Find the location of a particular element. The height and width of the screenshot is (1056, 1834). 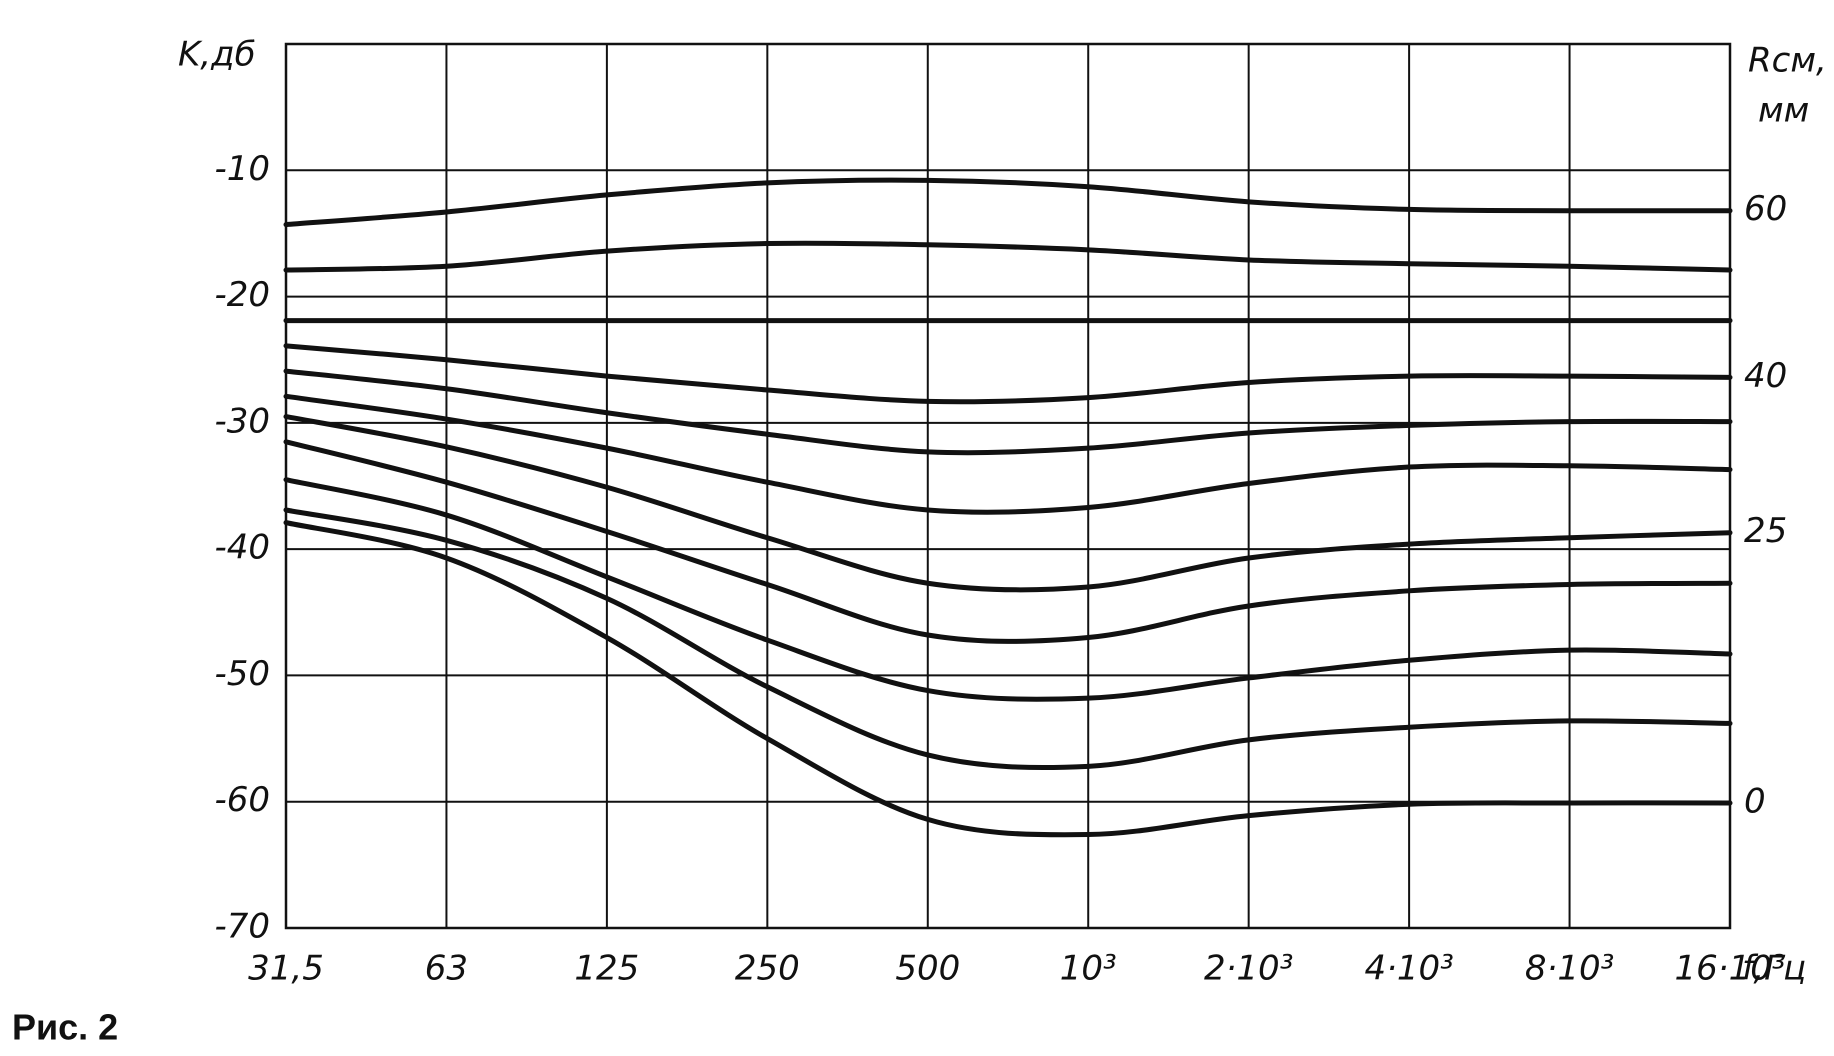

y-tick-label: -10 is located at coordinates (242, 169).